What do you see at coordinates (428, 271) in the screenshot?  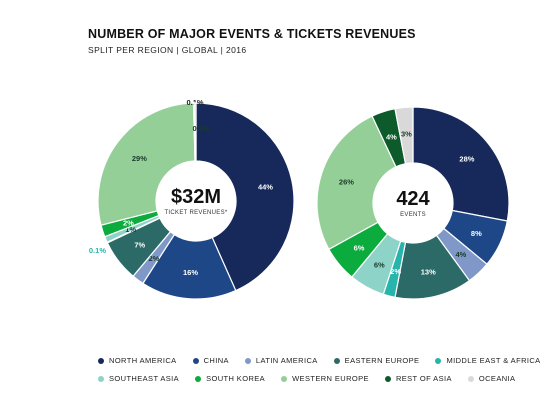 I see `slice-label-eastern-europe: 13%` at bounding box center [428, 271].